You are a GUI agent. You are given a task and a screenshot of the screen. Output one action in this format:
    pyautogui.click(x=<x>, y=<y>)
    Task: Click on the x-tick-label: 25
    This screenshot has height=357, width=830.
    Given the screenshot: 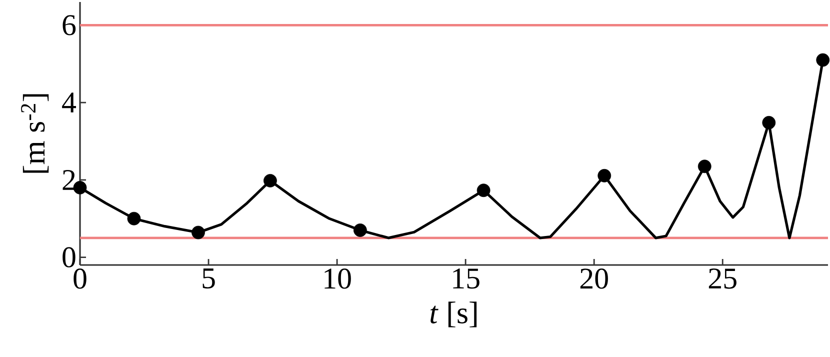 What is the action you would take?
    pyautogui.click(x=722, y=278)
    